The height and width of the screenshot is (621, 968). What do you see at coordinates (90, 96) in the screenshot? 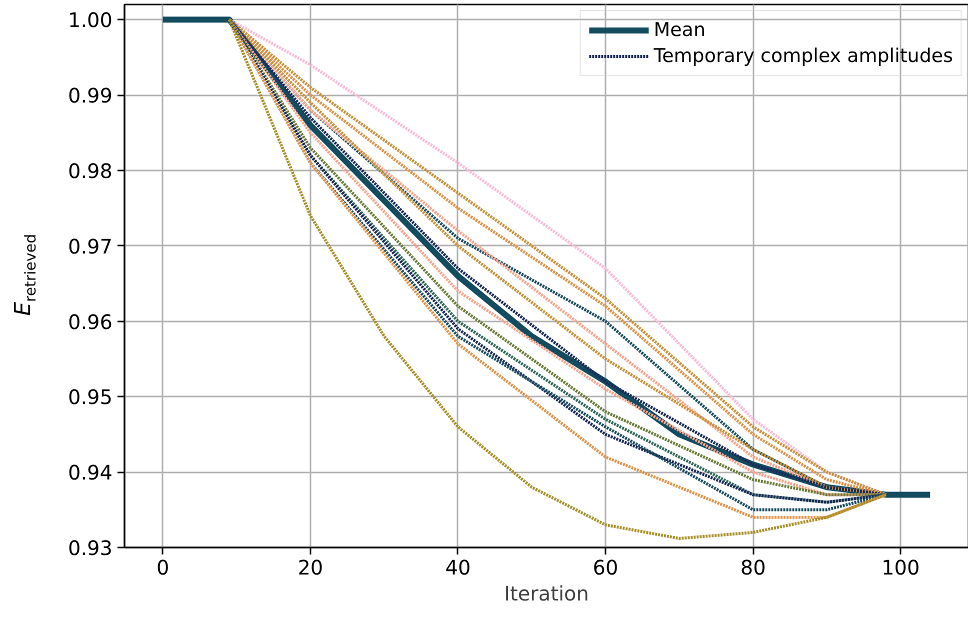
I see `y-tick-label: 0.99` at bounding box center [90, 96].